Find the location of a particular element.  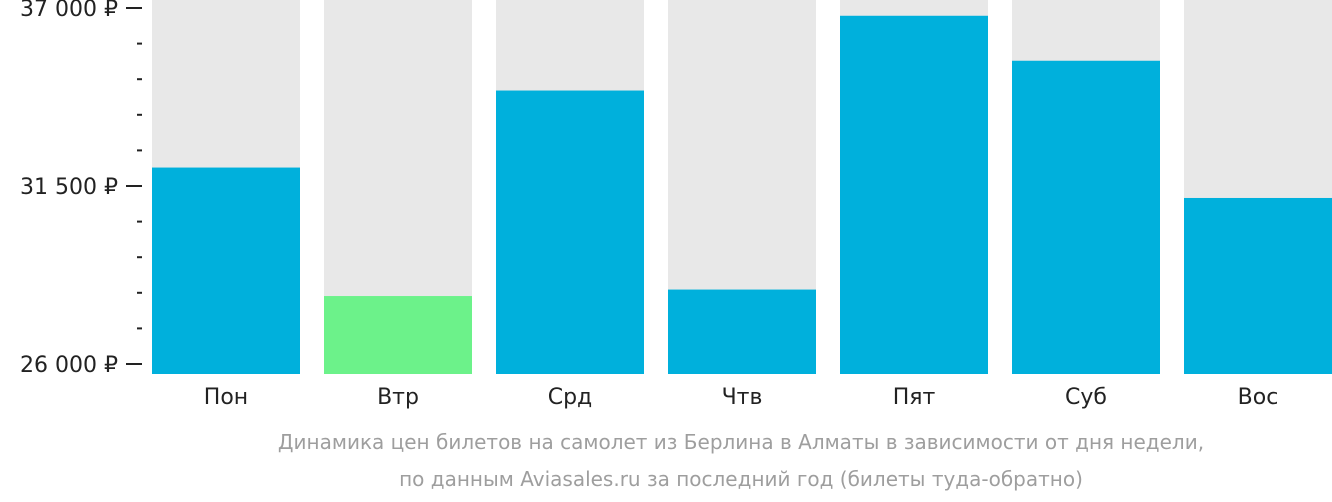

y-axis: 37 000 ₽ 31 500 ₽ 26 000 ₽ is located at coordinates (81, 189).